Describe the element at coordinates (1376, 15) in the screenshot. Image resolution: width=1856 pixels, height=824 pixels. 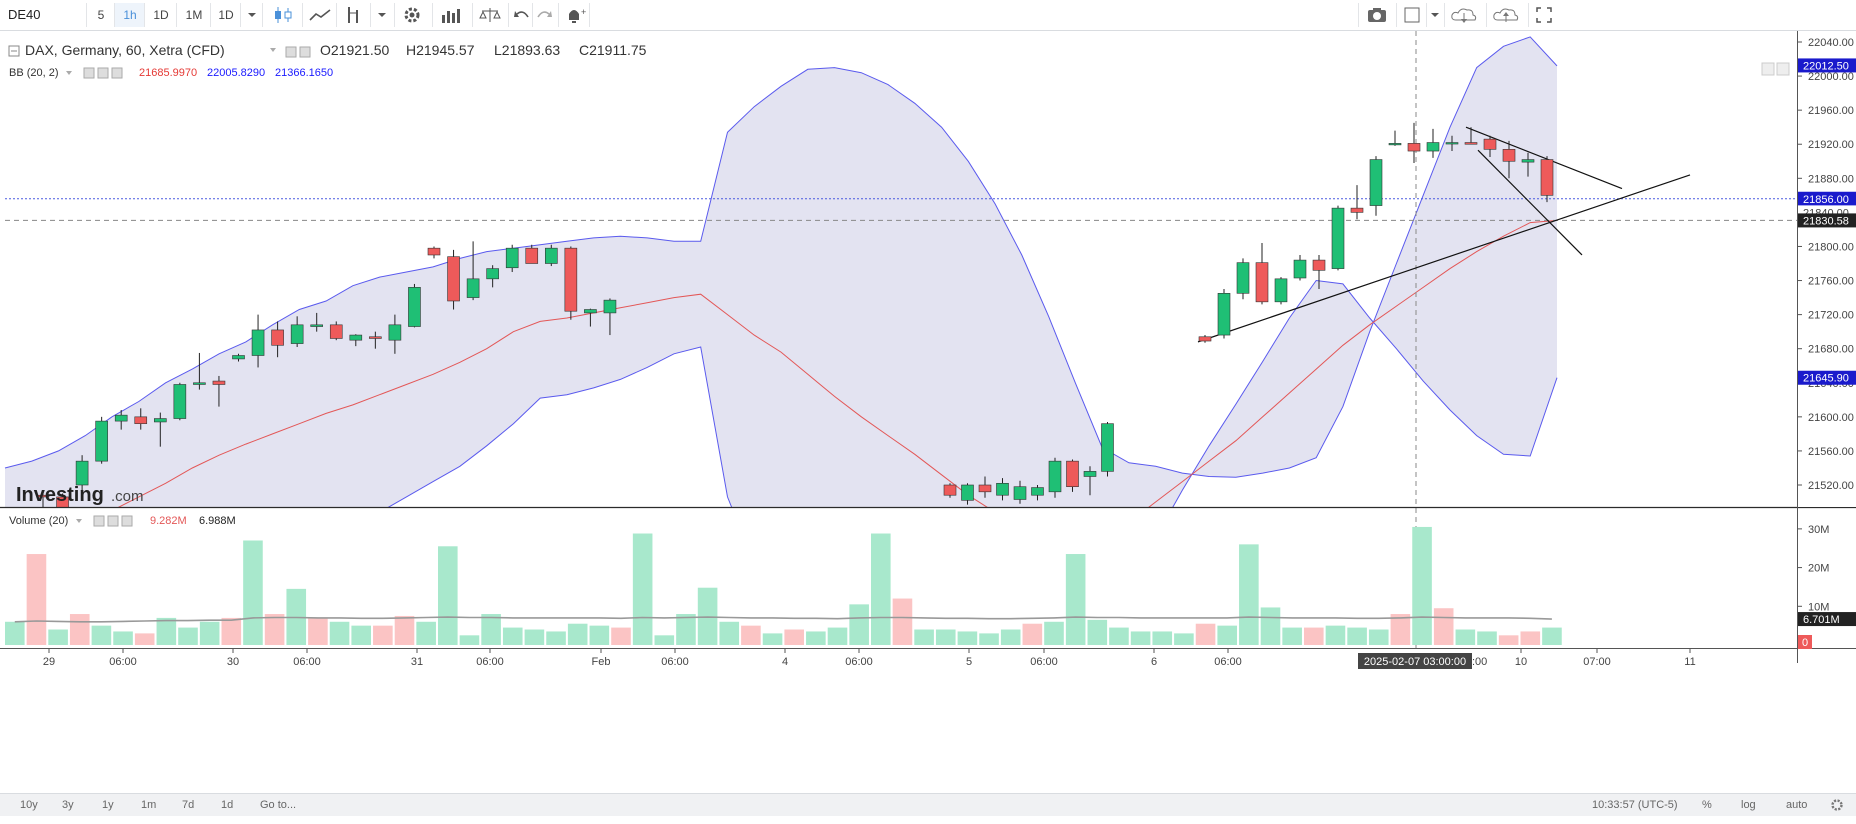
I see `screenshot-button` at that location.